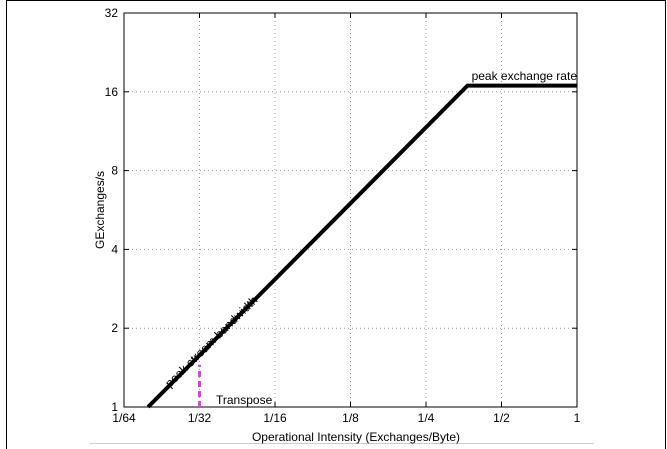  I want to click on peak-annotation: peak exchange rate, so click(525, 76).